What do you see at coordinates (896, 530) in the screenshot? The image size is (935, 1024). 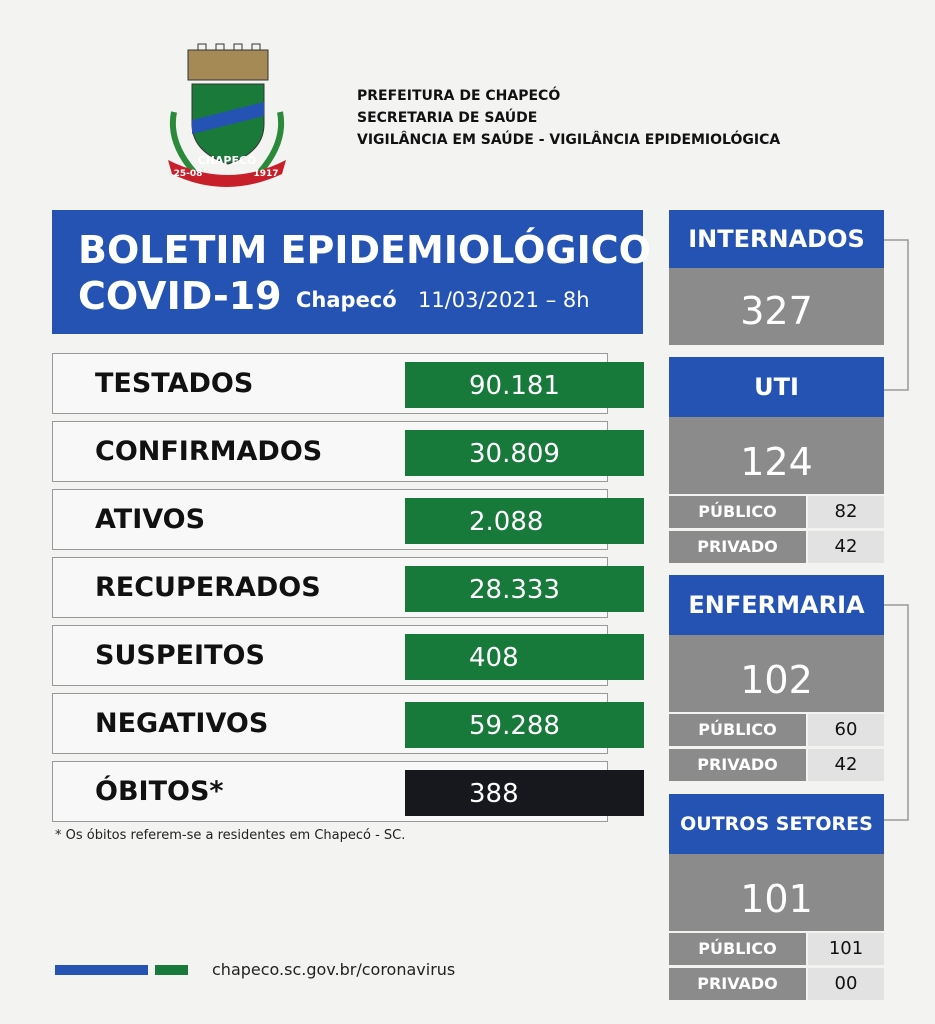 I see `brackets` at bounding box center [896, 530].